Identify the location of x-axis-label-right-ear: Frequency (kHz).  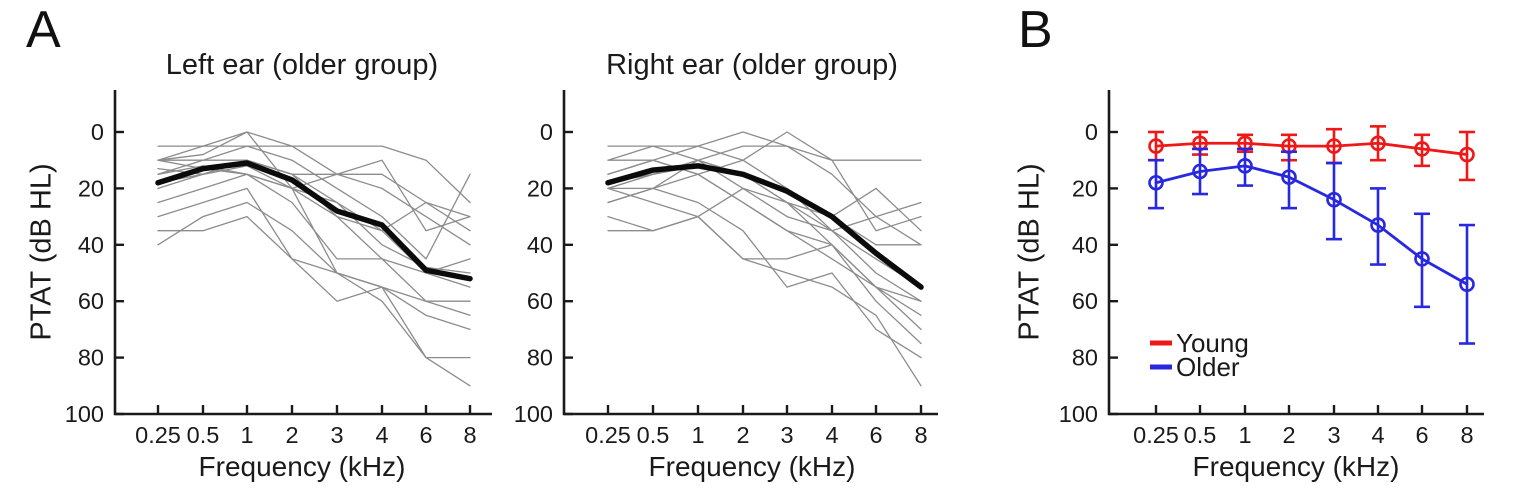
(752, 466).